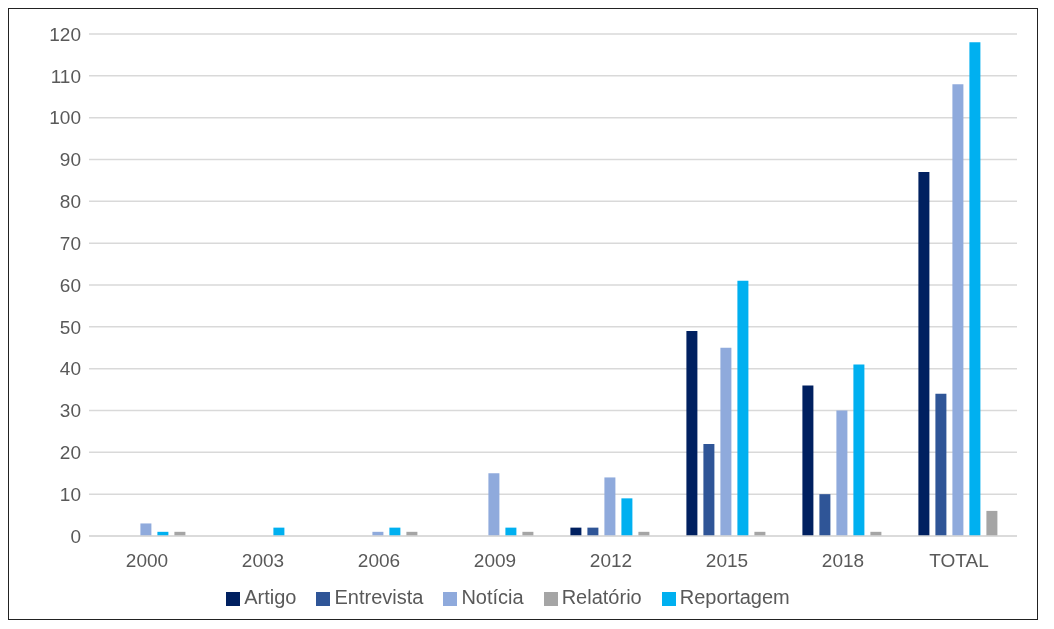  What do you see at coordinates (843, 561) in the screenshot?
I see `x-tick-label: 2018` at bounding box center [843, 561].